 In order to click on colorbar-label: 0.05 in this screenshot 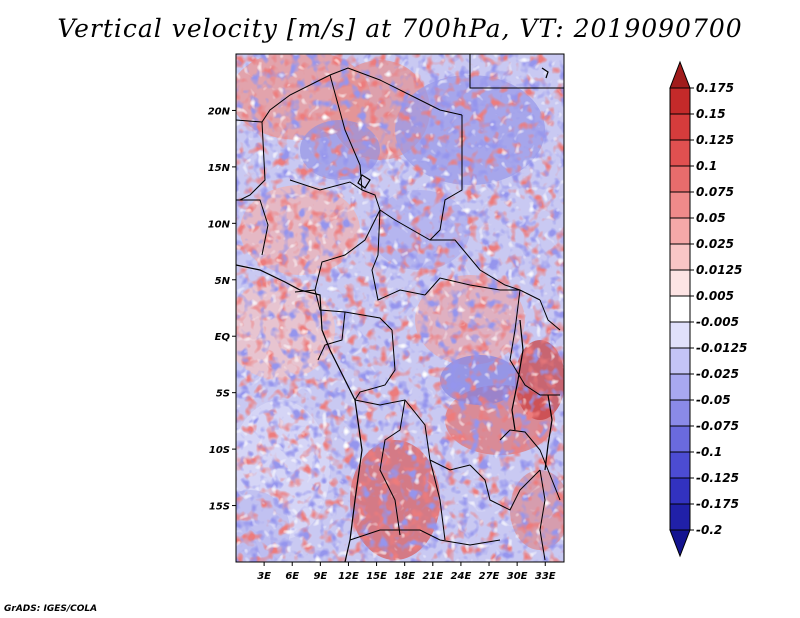, I will do `click(711, 218)`.